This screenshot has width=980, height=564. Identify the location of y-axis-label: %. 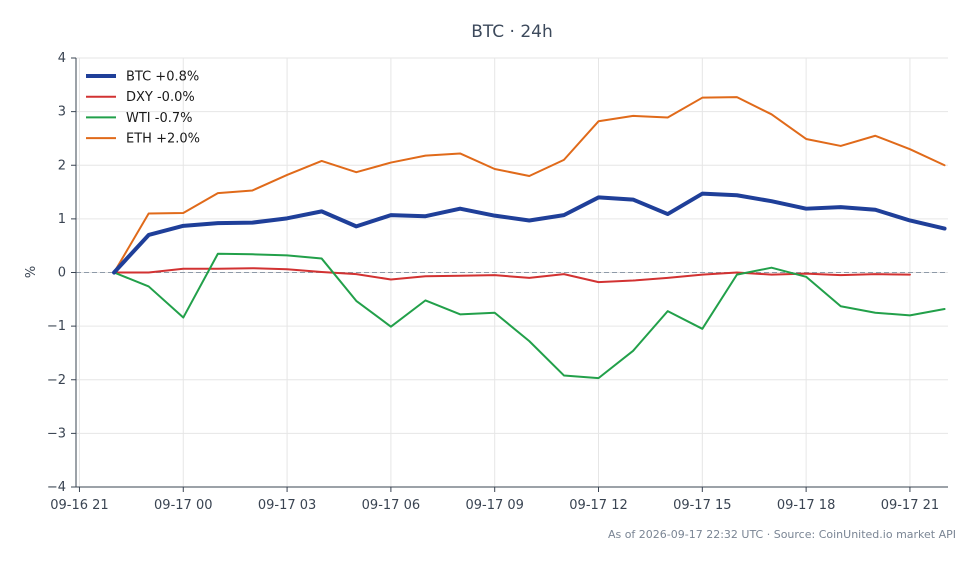
(31, 272).